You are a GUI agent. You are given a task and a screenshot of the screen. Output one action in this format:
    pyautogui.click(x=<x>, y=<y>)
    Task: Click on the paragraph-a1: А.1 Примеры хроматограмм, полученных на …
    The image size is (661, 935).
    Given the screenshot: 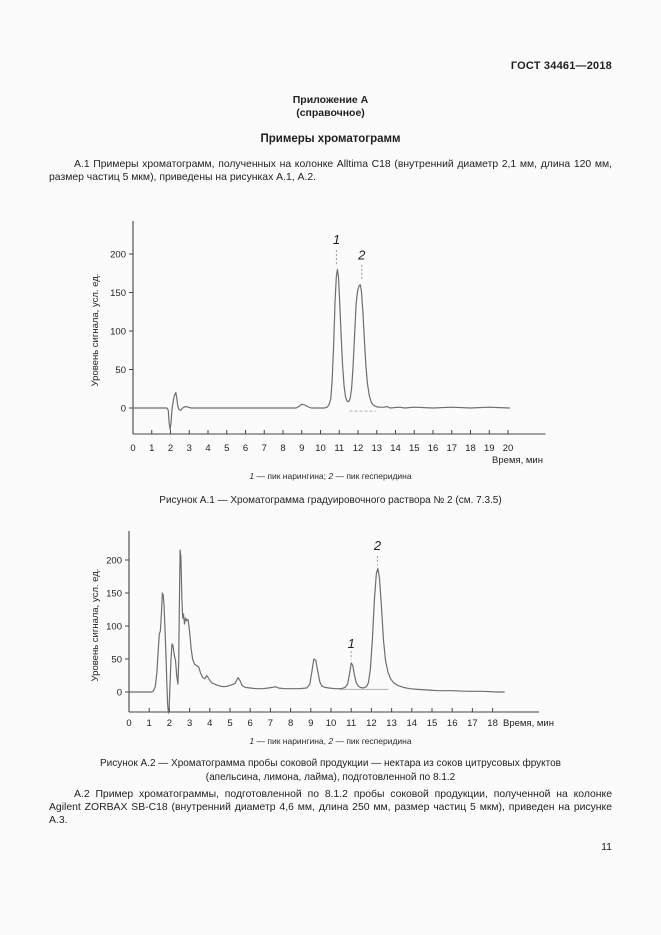 What is the action you would take?
    pyautogui.click(x=330, y=171)
    